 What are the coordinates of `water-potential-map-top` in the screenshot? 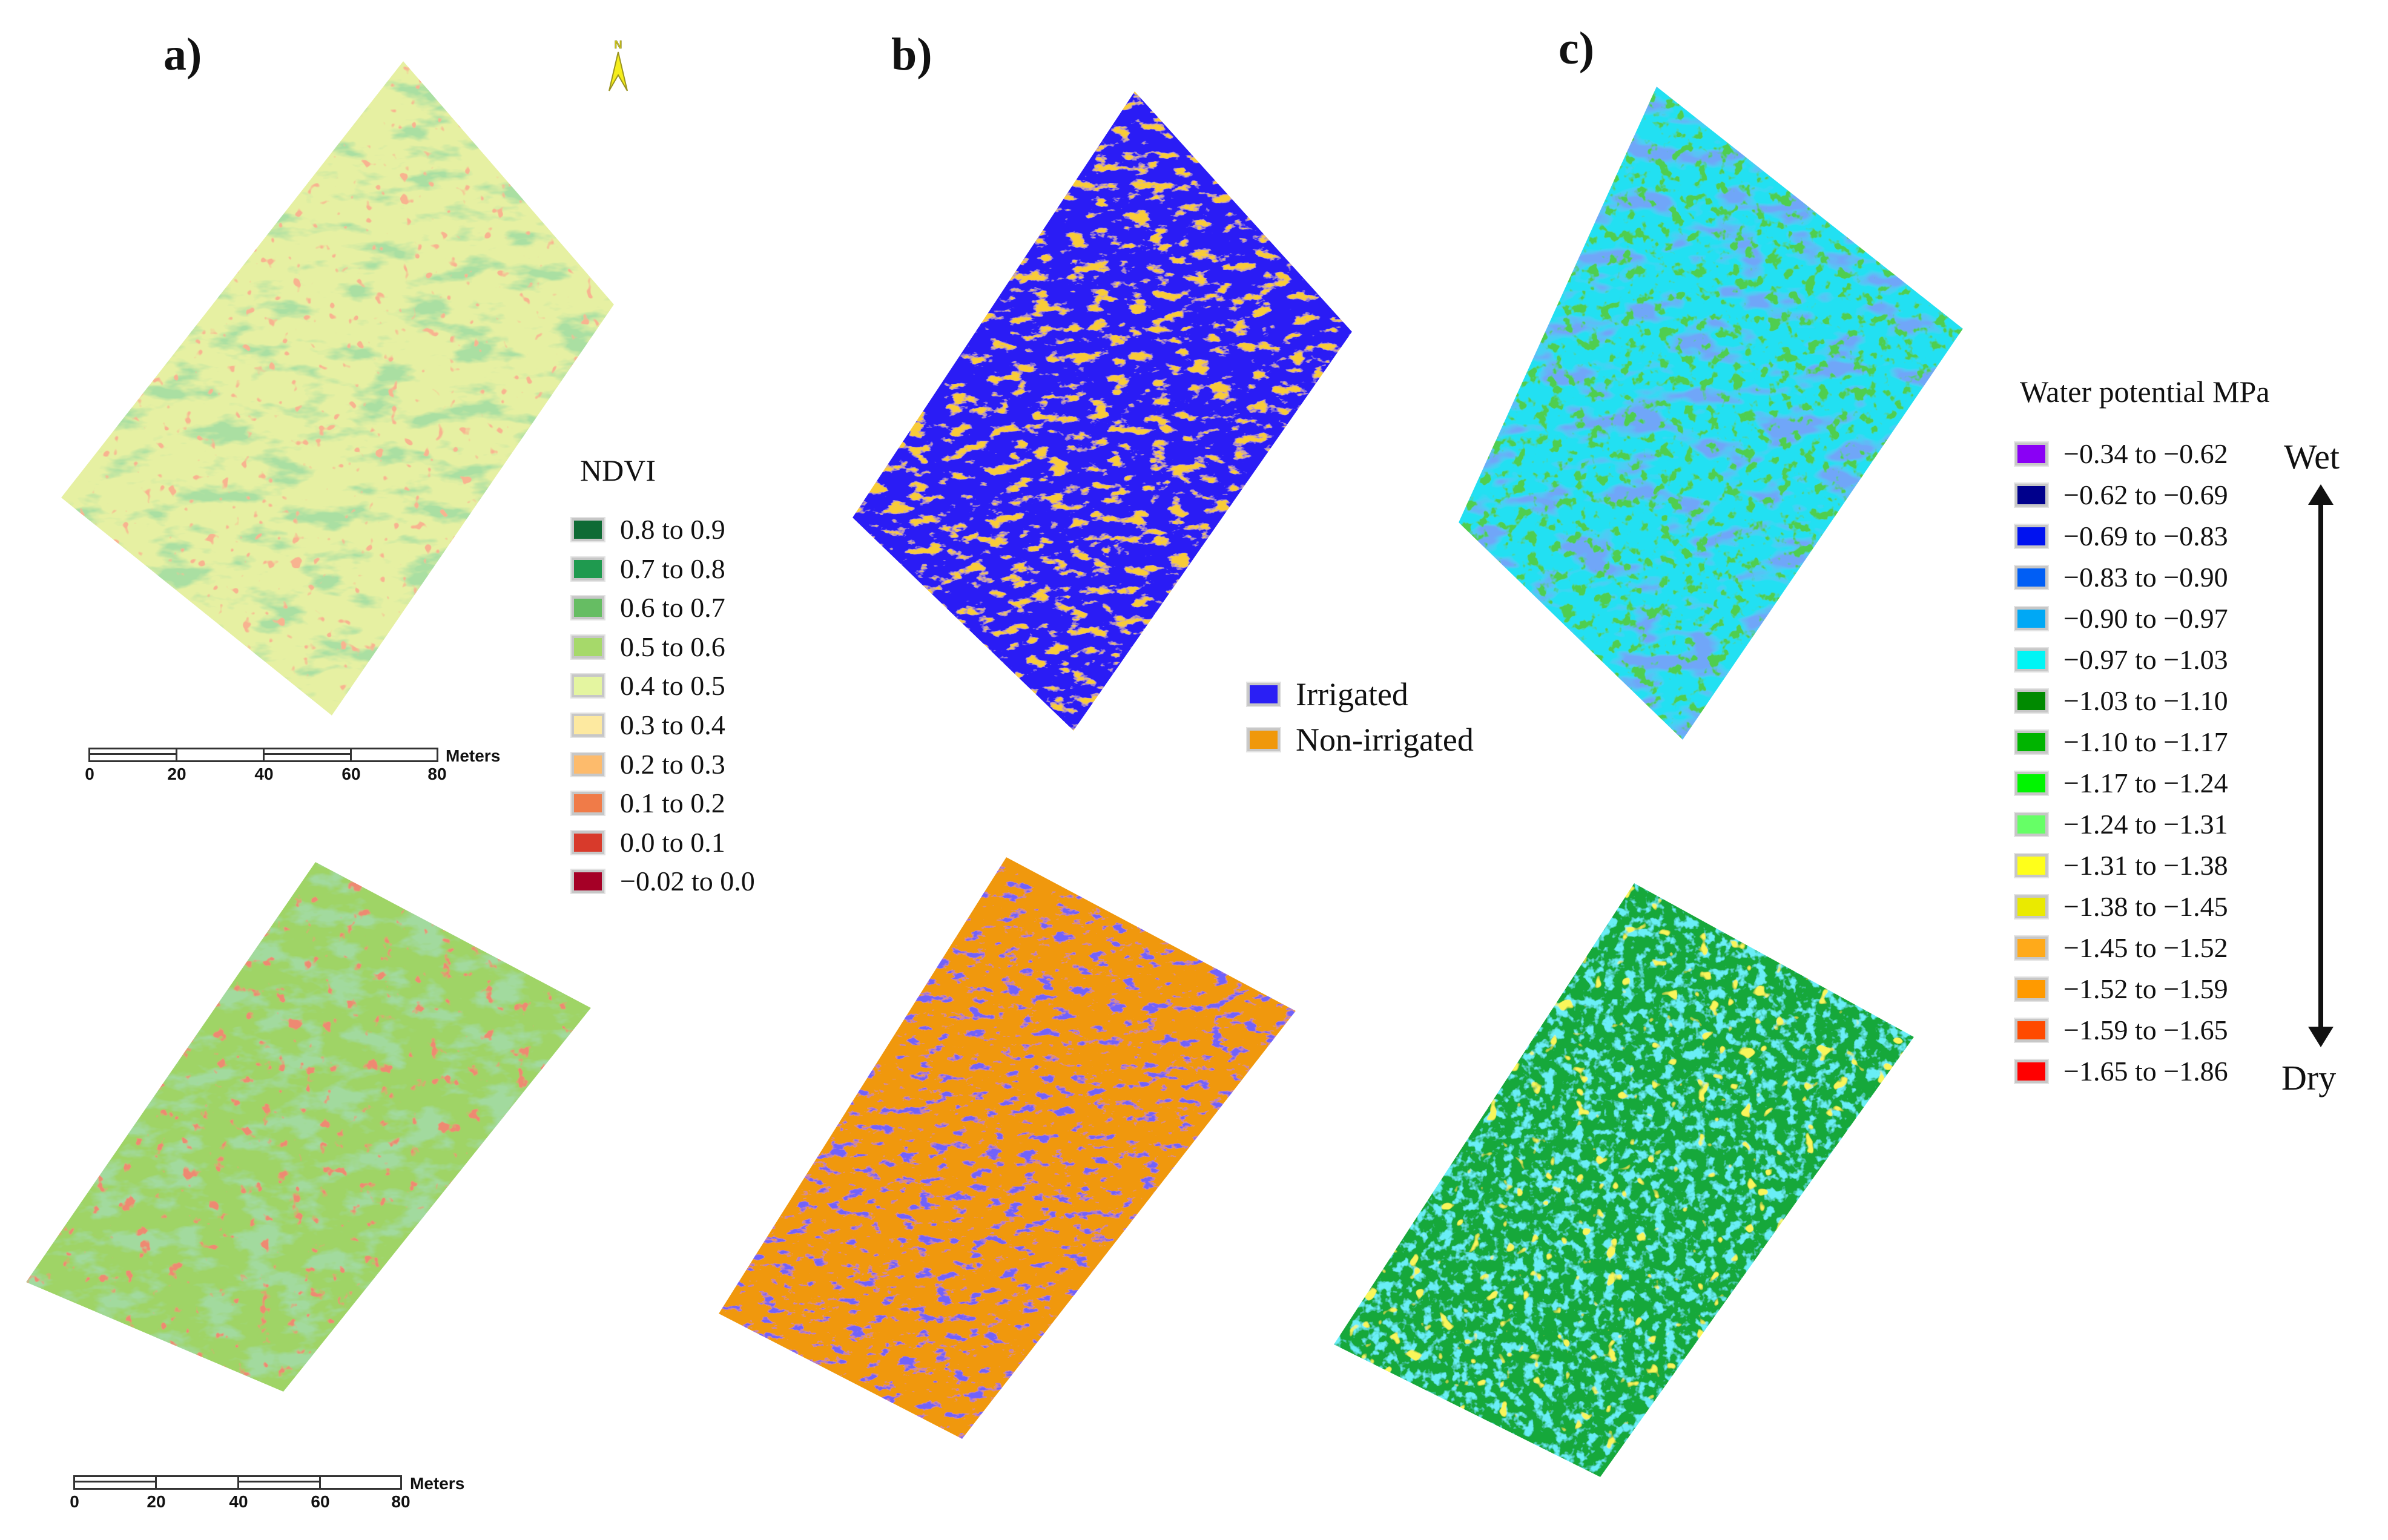 It's located at (1711, 414).